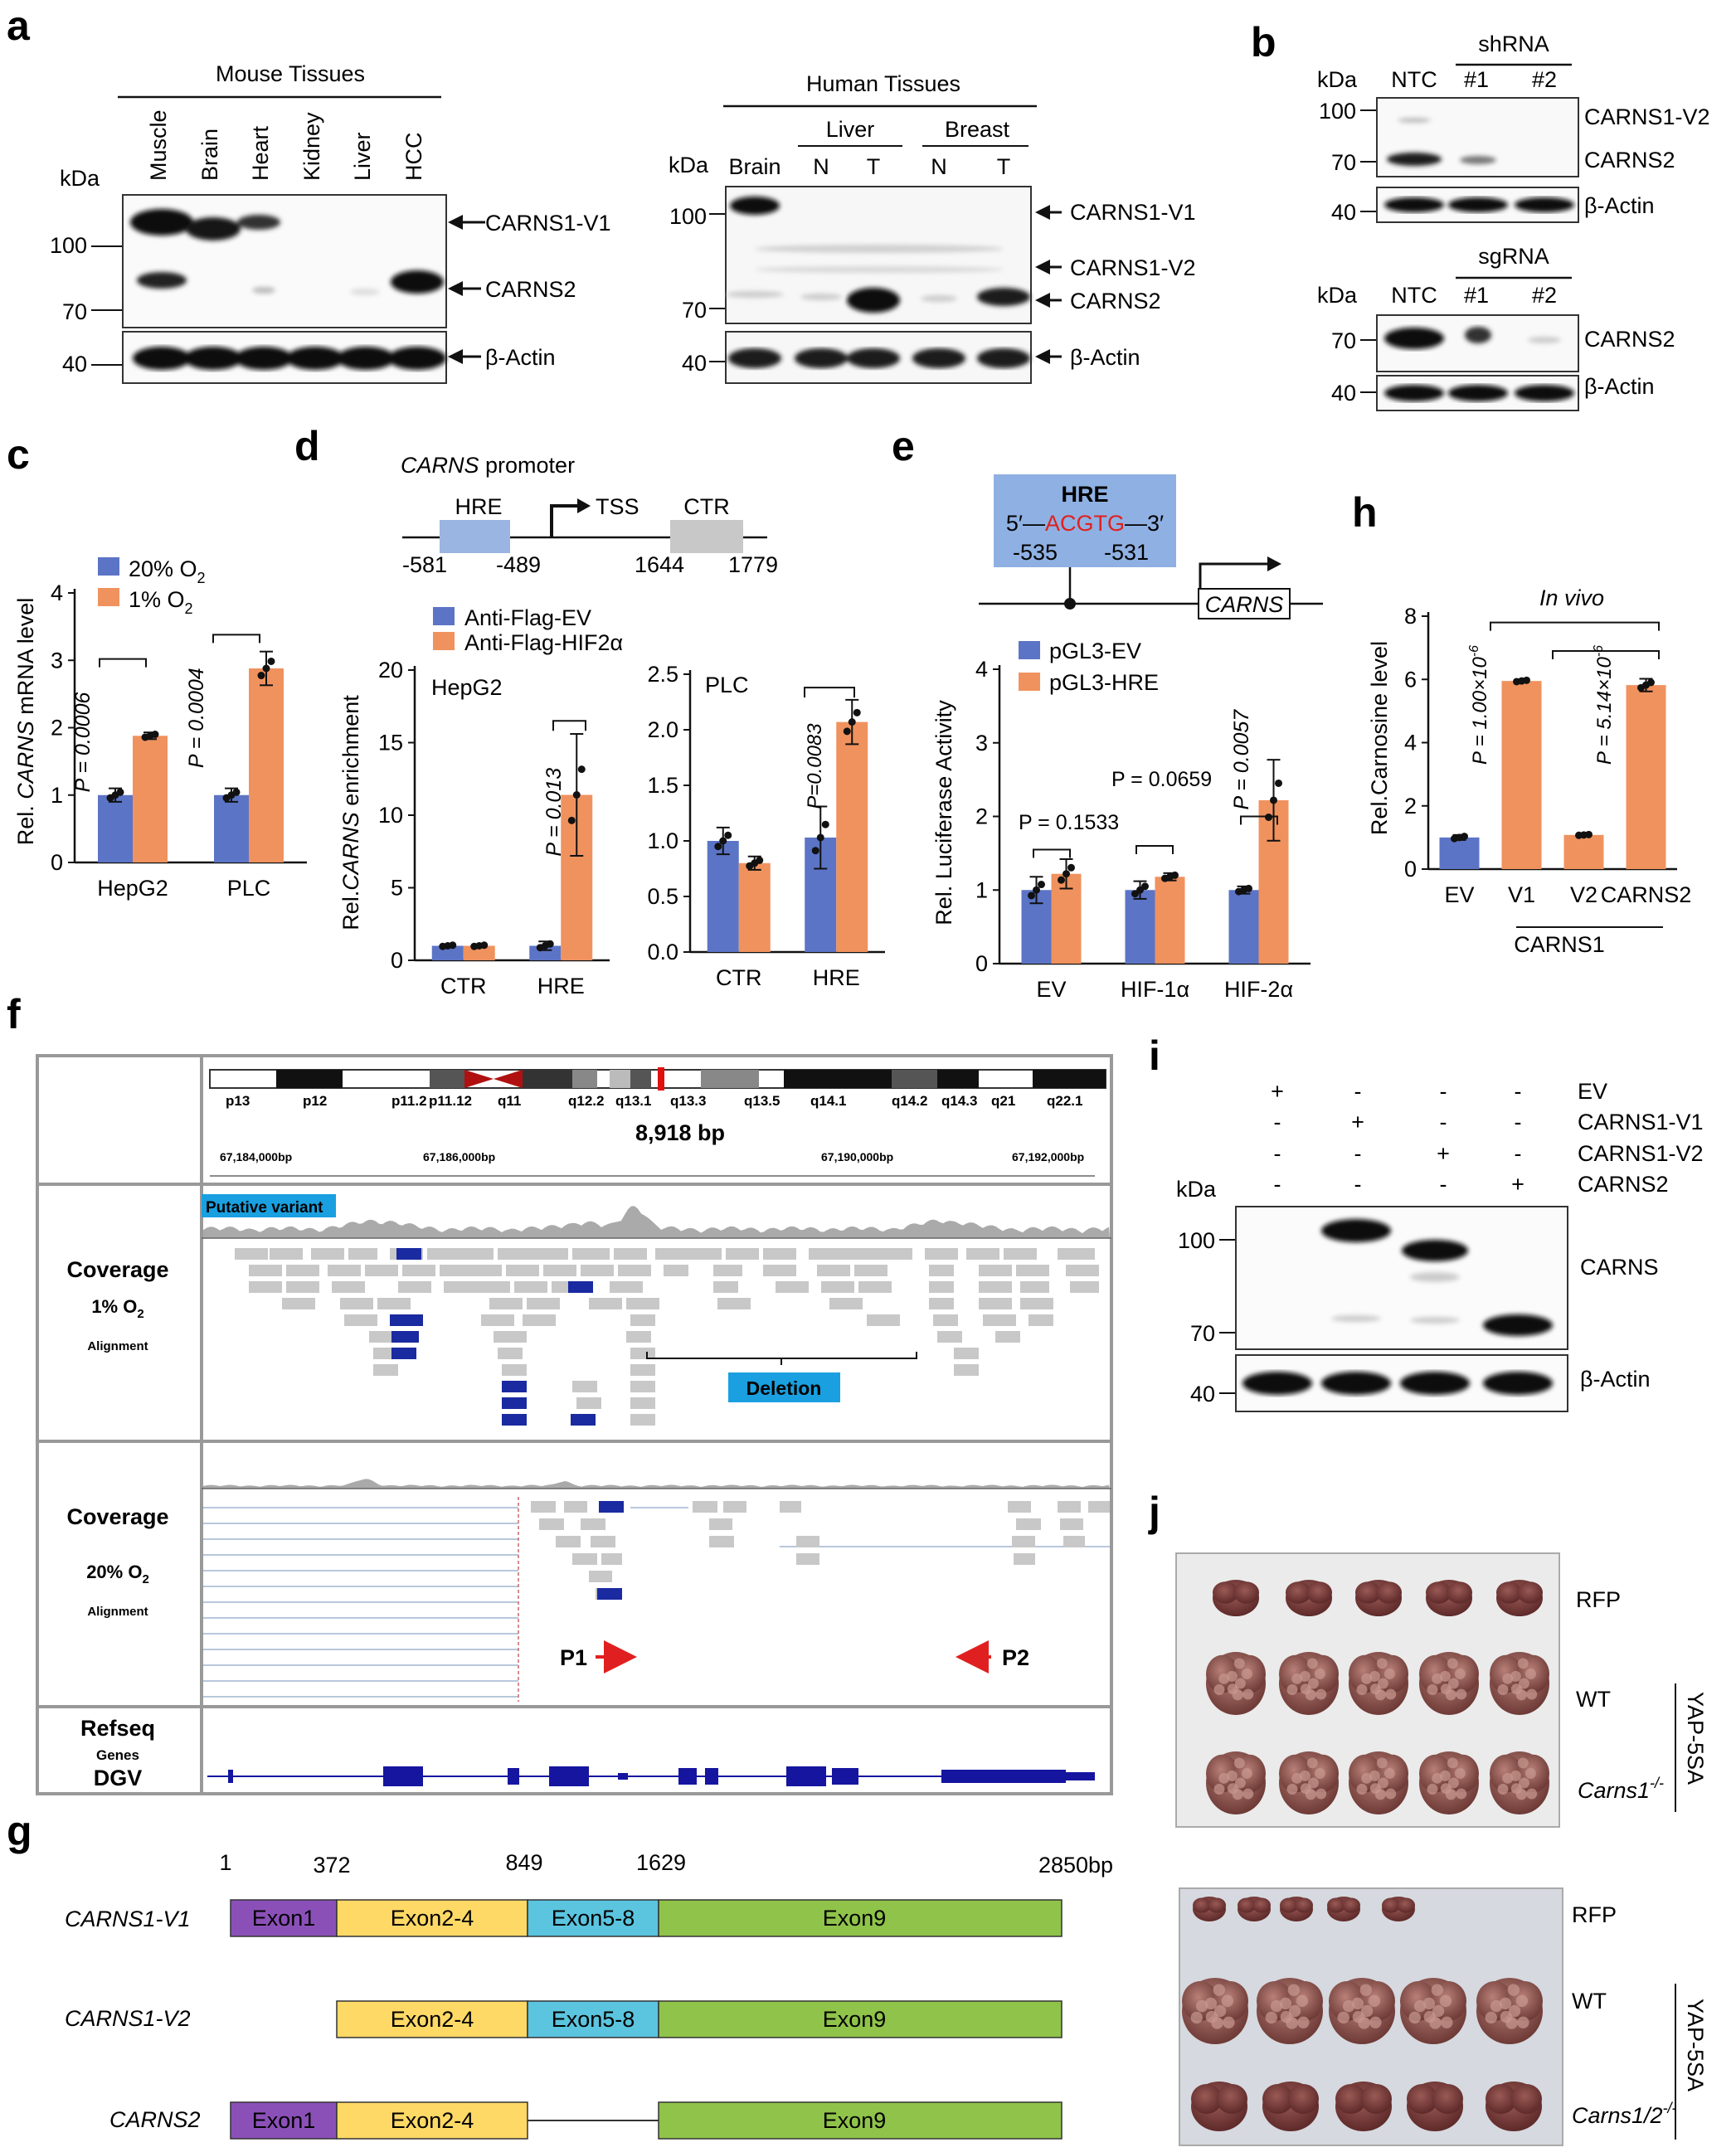 This screenshot has width=1736, height=2152. What do you see at coordinates (488, 466) in the screenshot?
I see `promoter-title: CARNS promoter` at bounding box center [488, 466].